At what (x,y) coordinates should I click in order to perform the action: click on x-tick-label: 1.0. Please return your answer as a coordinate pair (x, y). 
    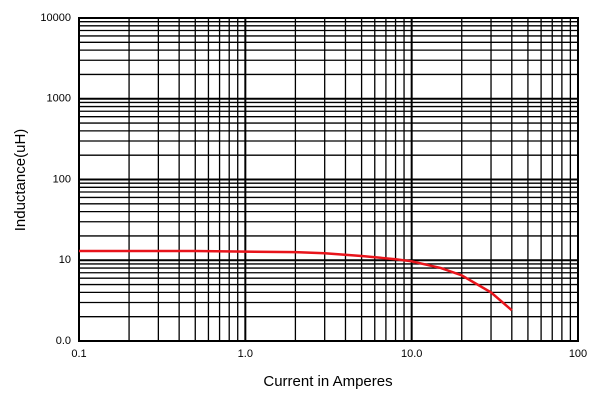
    Looking at the image, I should click on (245, 354).